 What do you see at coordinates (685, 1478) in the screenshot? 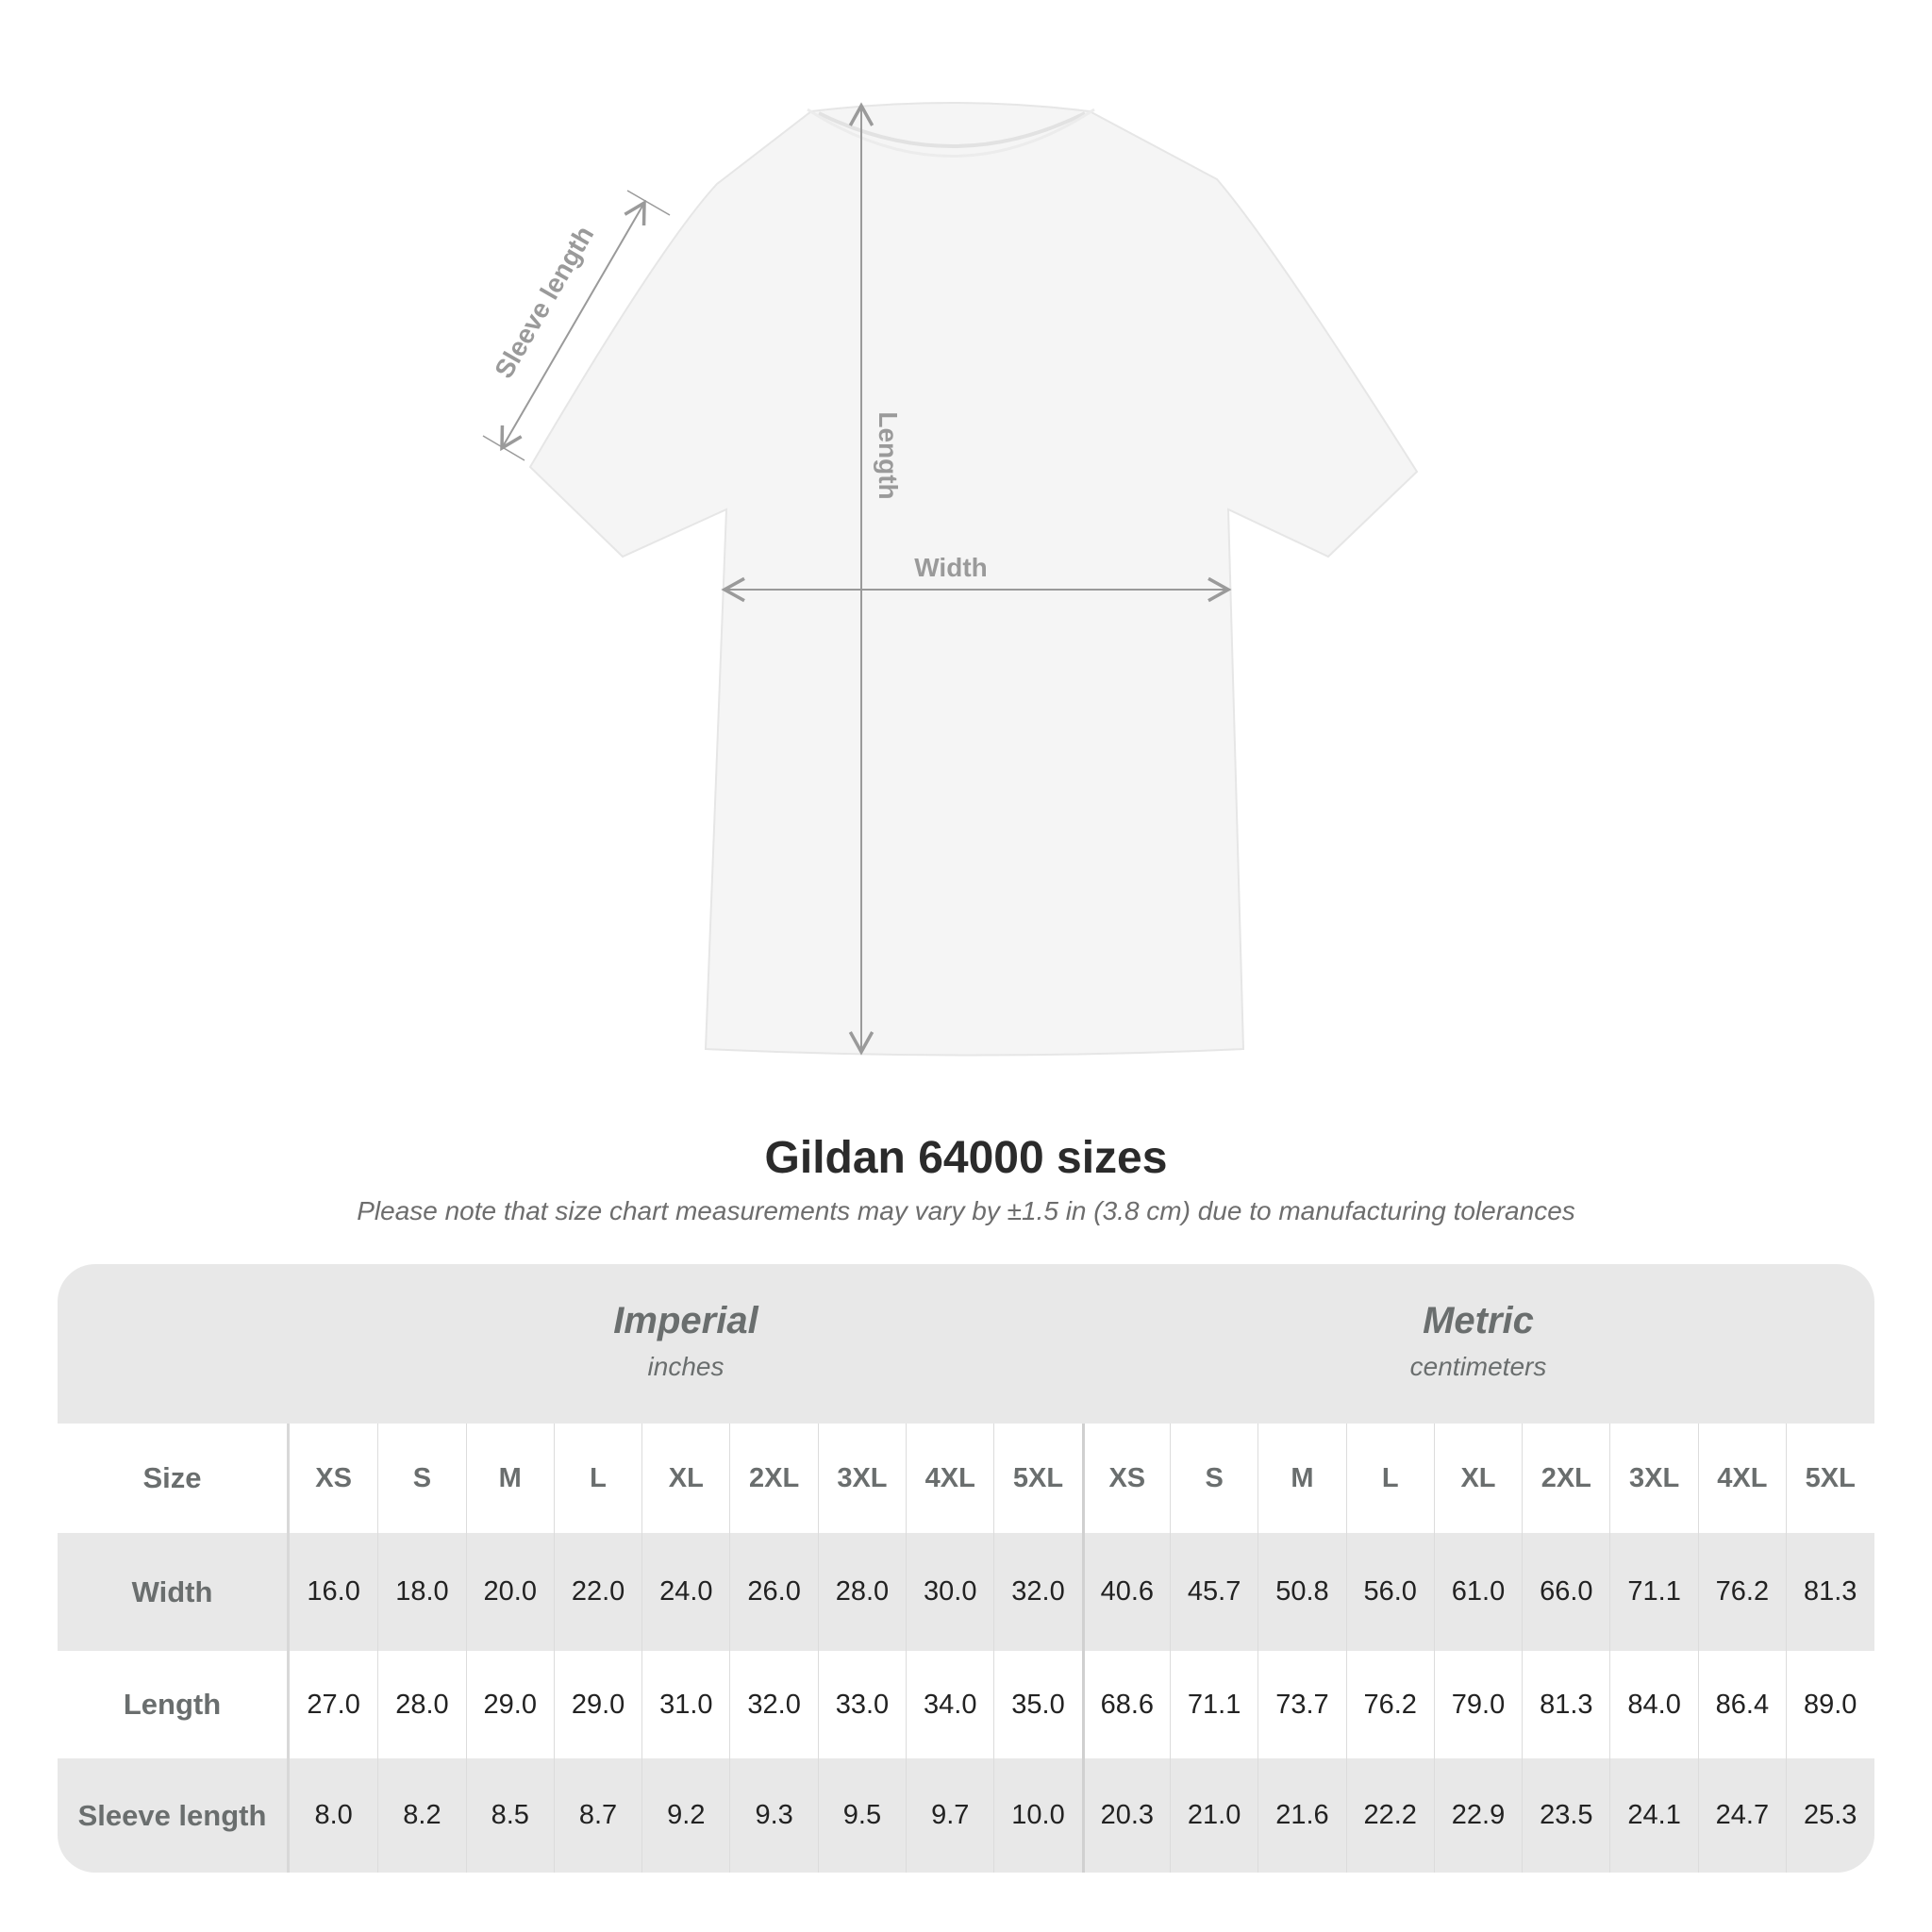
I see `size-imperial-xl: XL` at bounding box center [685, 1478].